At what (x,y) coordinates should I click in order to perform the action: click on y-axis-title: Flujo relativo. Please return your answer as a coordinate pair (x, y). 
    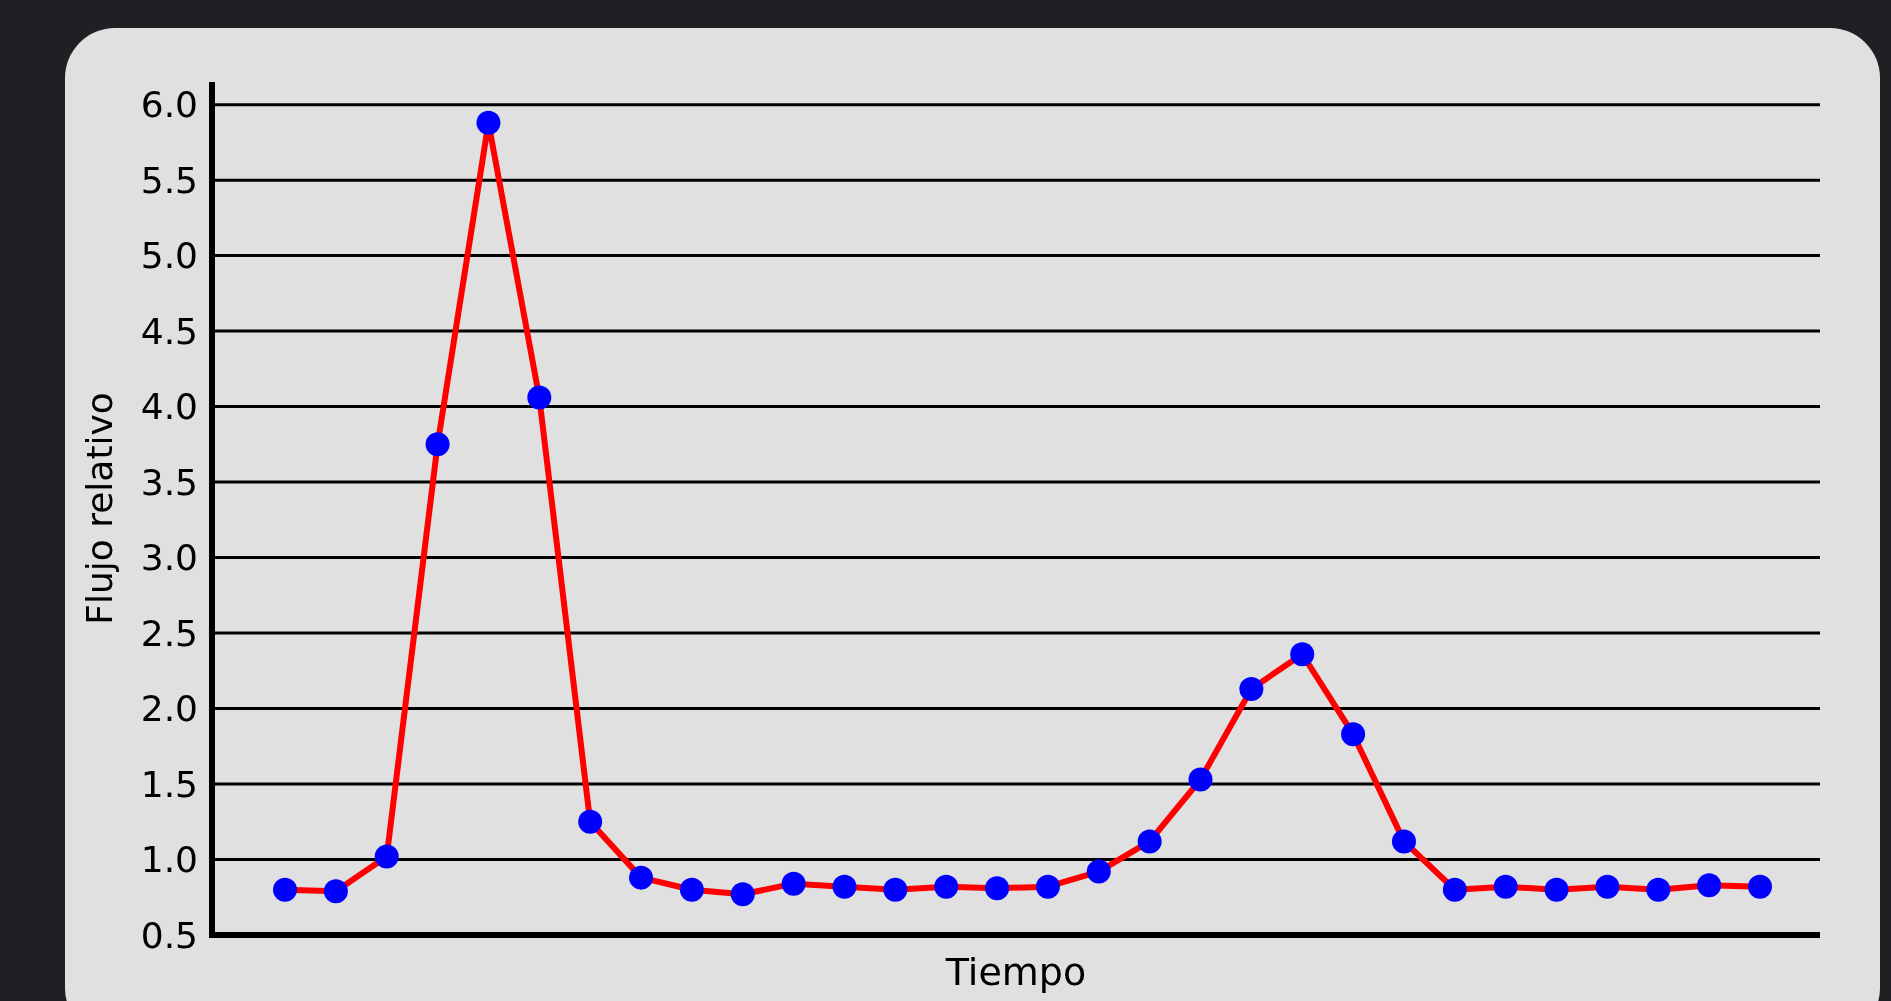
    Looking at the image, I should click on (99, 508).